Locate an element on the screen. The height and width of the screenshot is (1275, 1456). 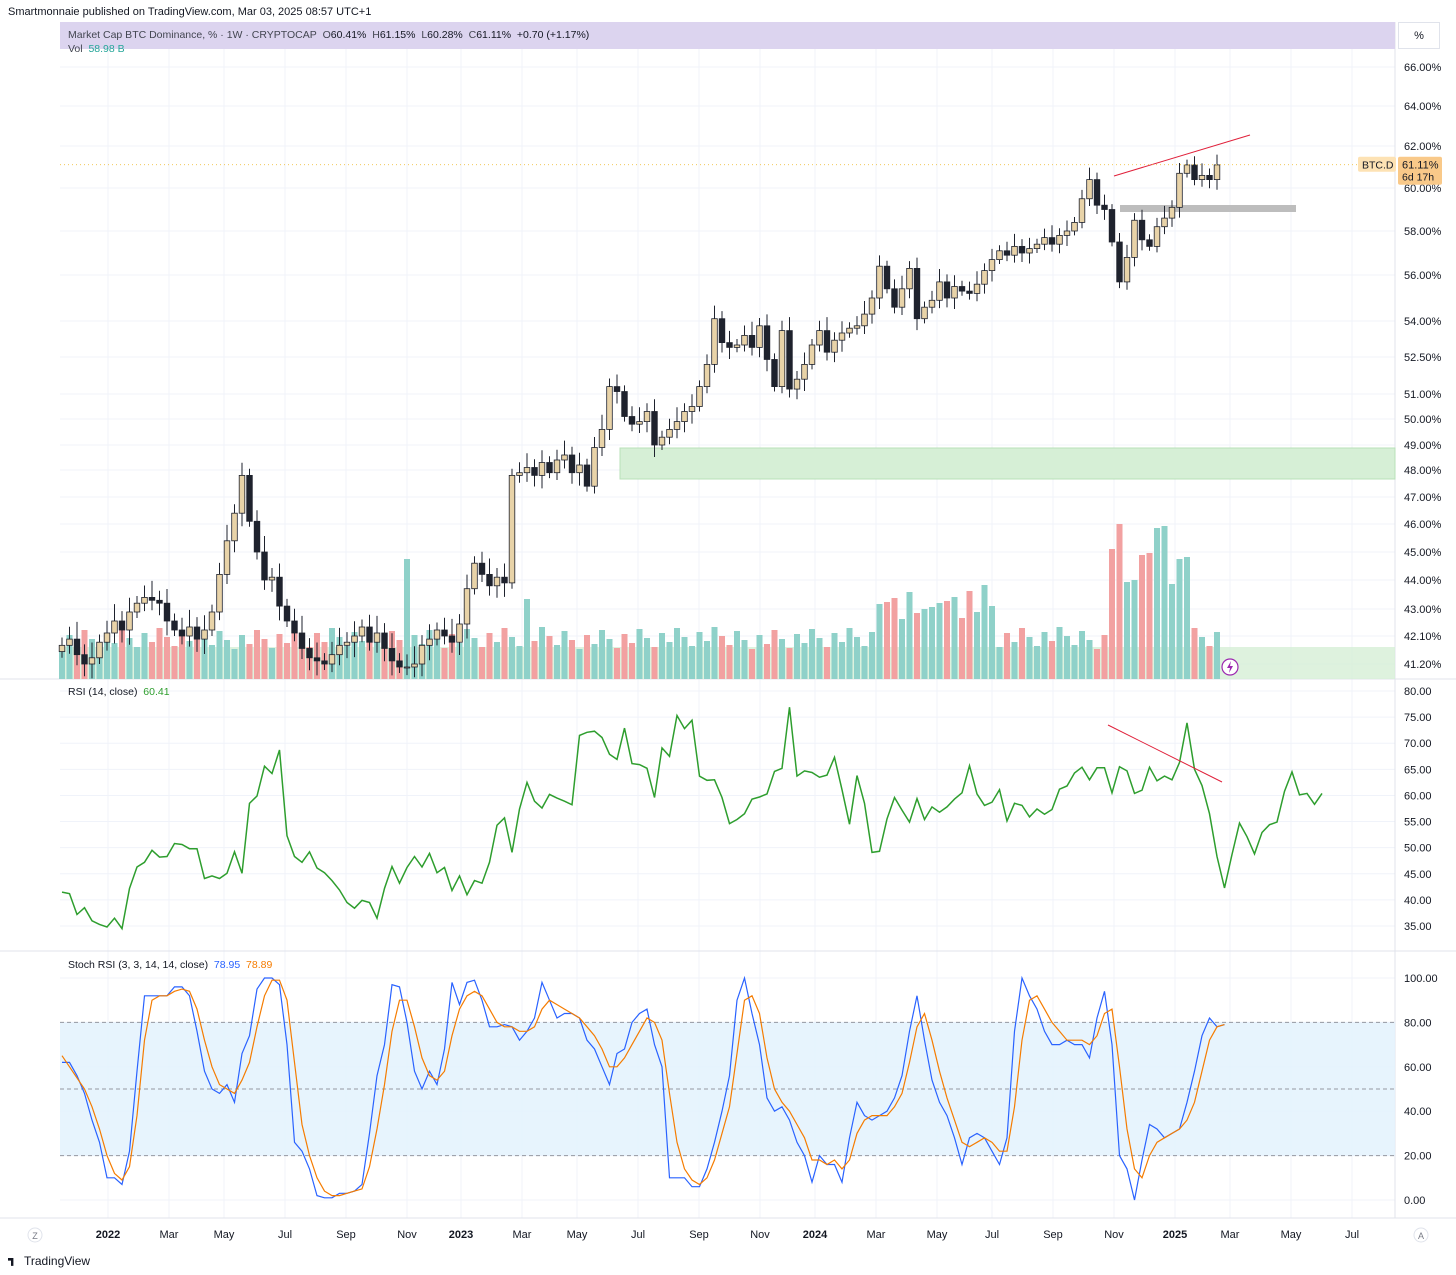
volume-bars is located at coordinates (639, 601).